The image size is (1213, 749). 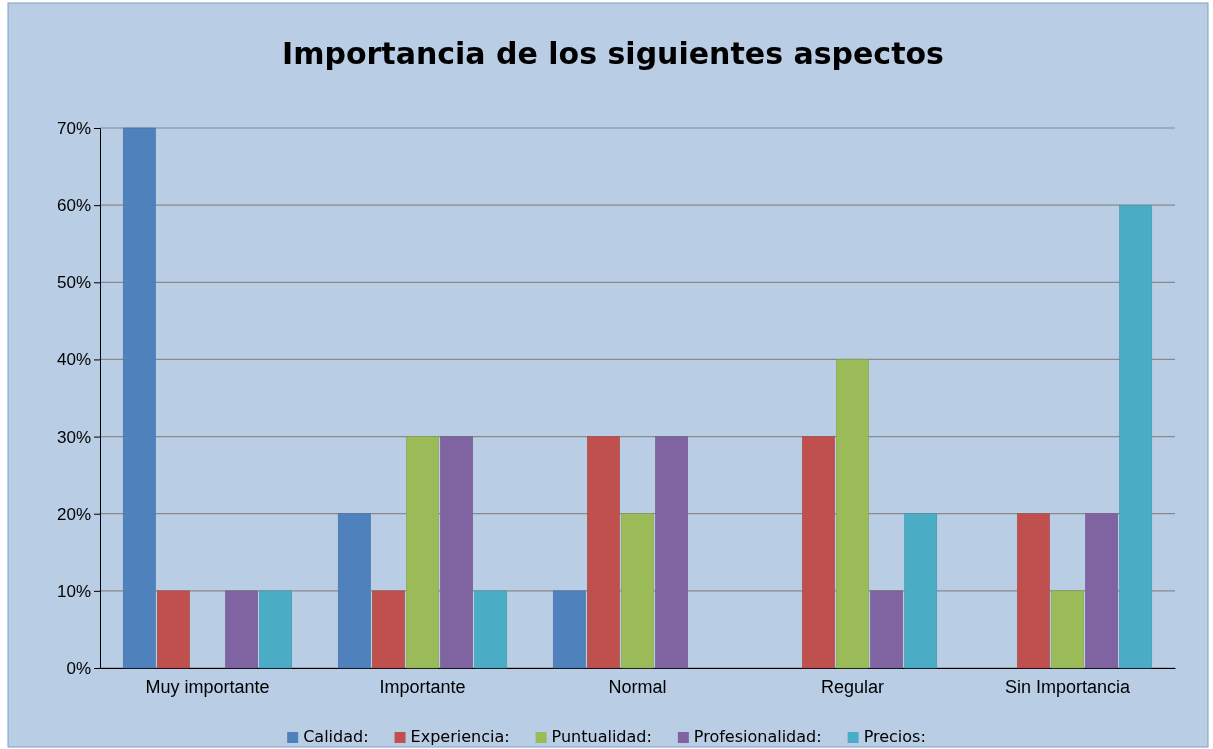 What do you see at coordinates (336, 736) in the screenshot?
I see `legend-label: Calidad:` at bounding box center [336, 736].